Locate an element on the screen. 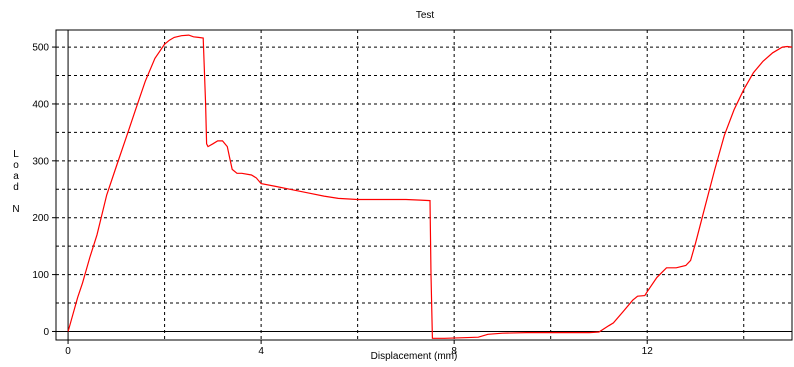 The width and height of the screenshot is (794, 367). y-tick-label: 300 is located at coordinates (40, 161).